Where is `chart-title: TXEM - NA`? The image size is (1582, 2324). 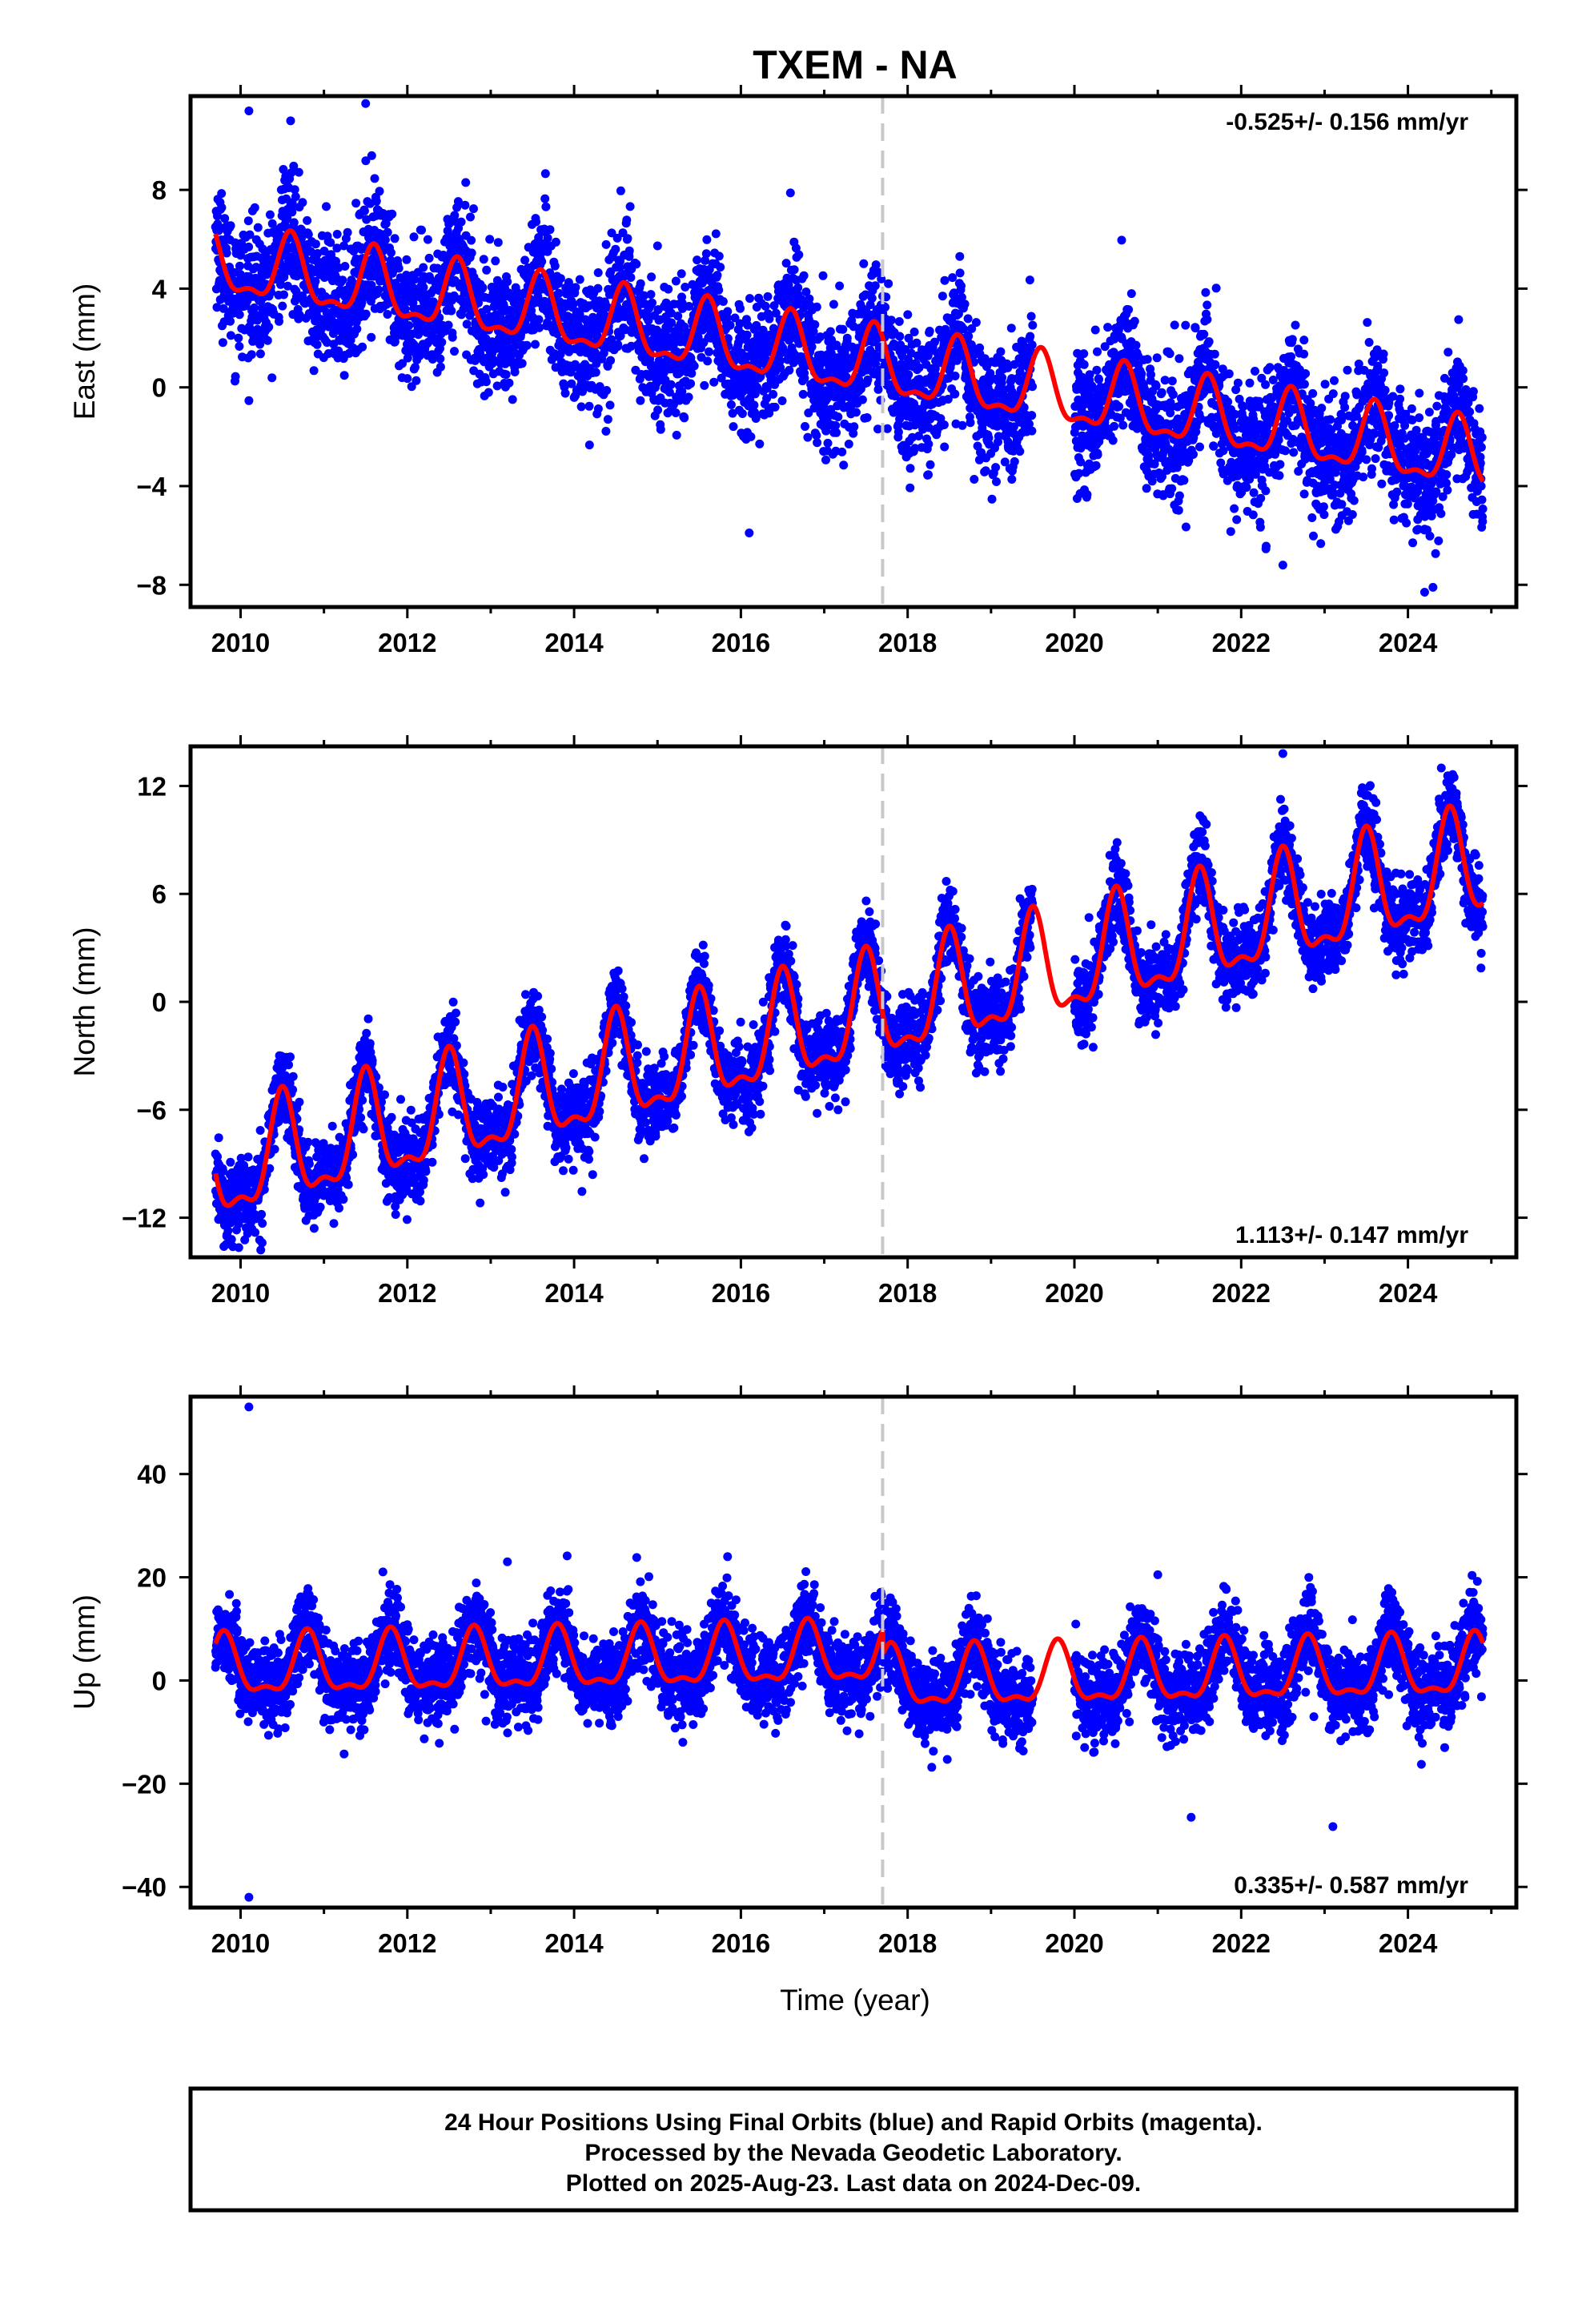
chart-title: TXEM - NA is located at coordinates (855, 64).